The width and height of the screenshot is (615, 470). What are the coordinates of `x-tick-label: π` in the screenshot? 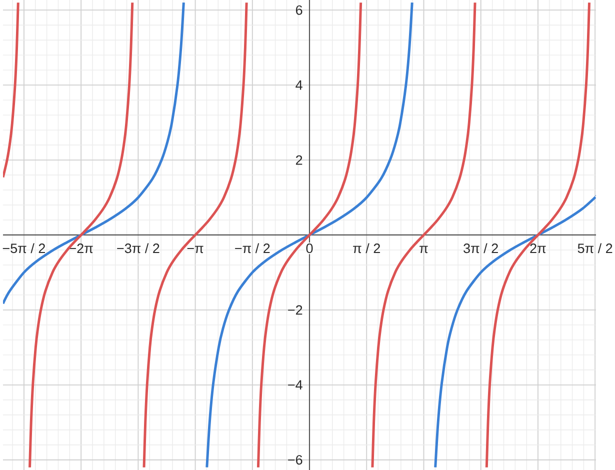 It's located at (424, 250).